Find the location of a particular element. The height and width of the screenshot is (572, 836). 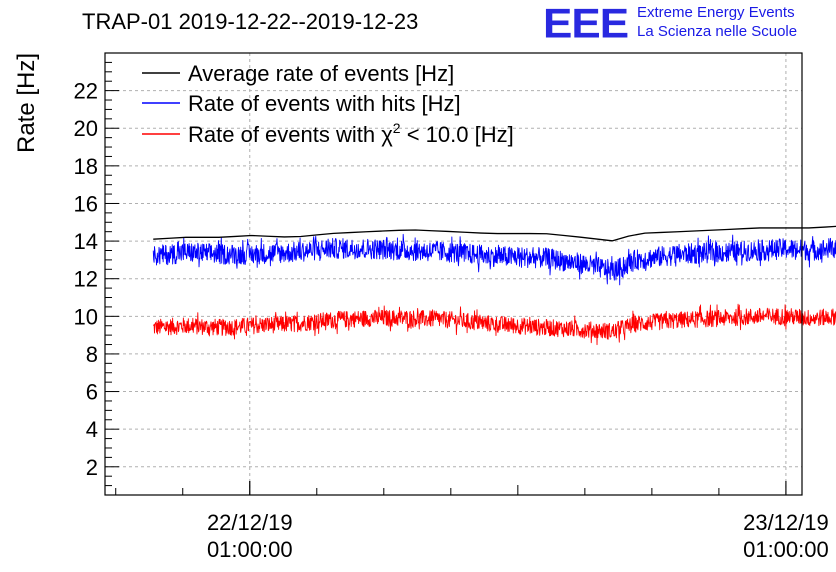

legend-label-part: χ is located at coordinates (387, 134).